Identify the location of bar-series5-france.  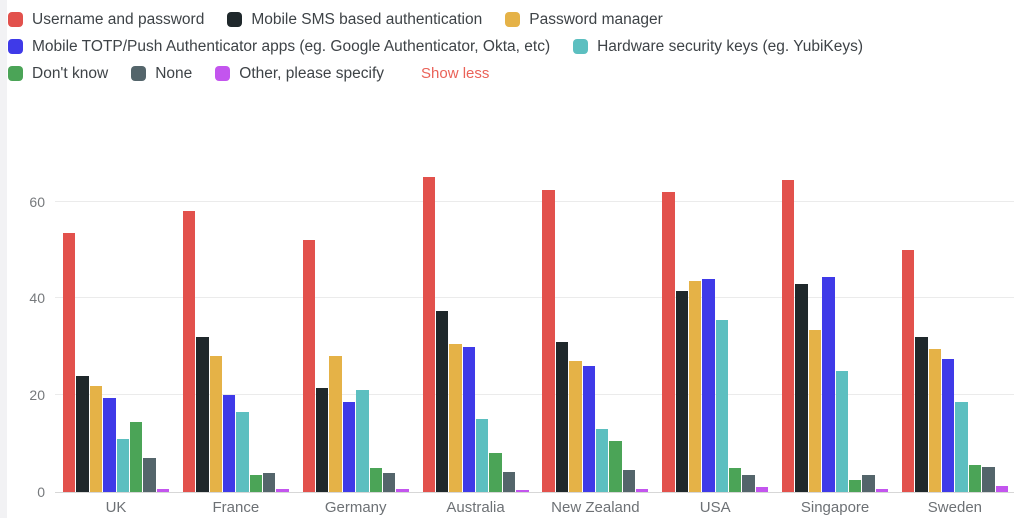
(256, 483).